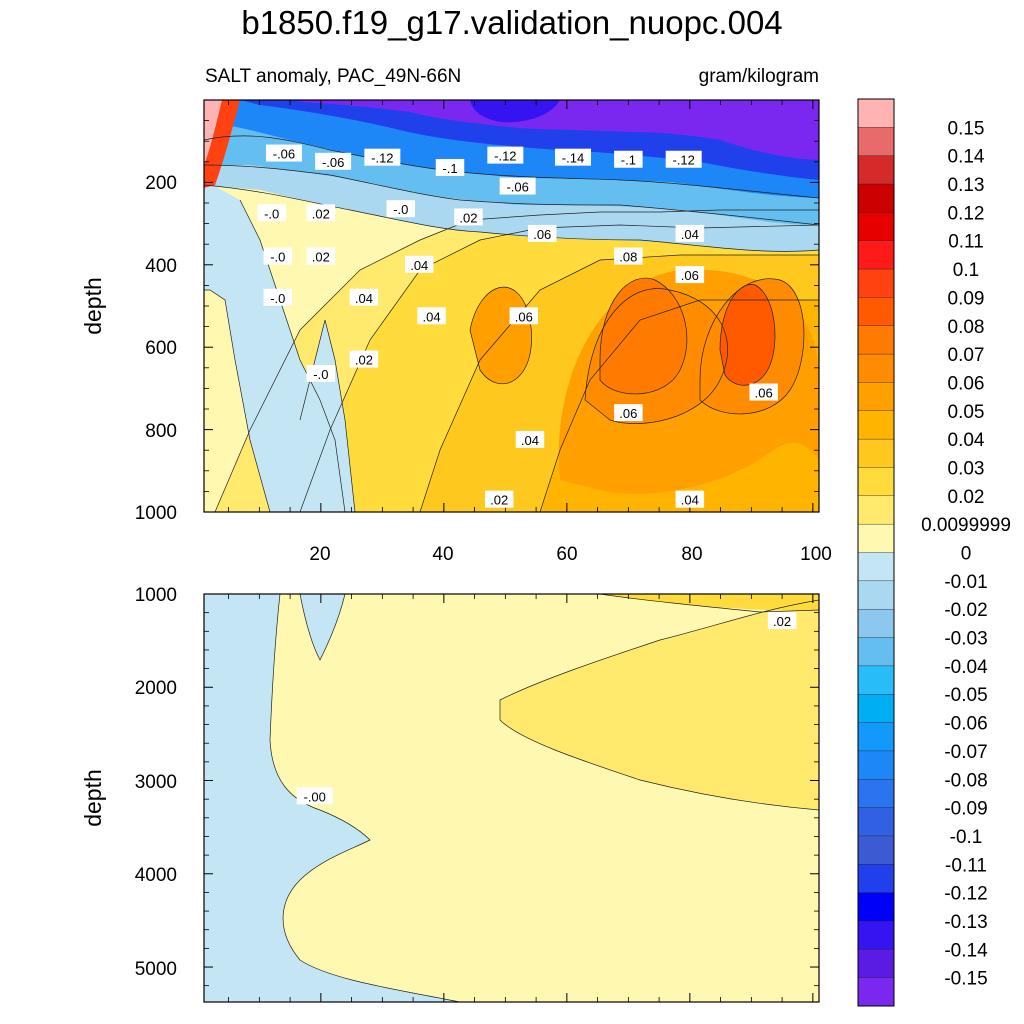 This screenshot has height=1024, width=1024. I want to click on colorbar-label: 0.04, so click(966, 440).